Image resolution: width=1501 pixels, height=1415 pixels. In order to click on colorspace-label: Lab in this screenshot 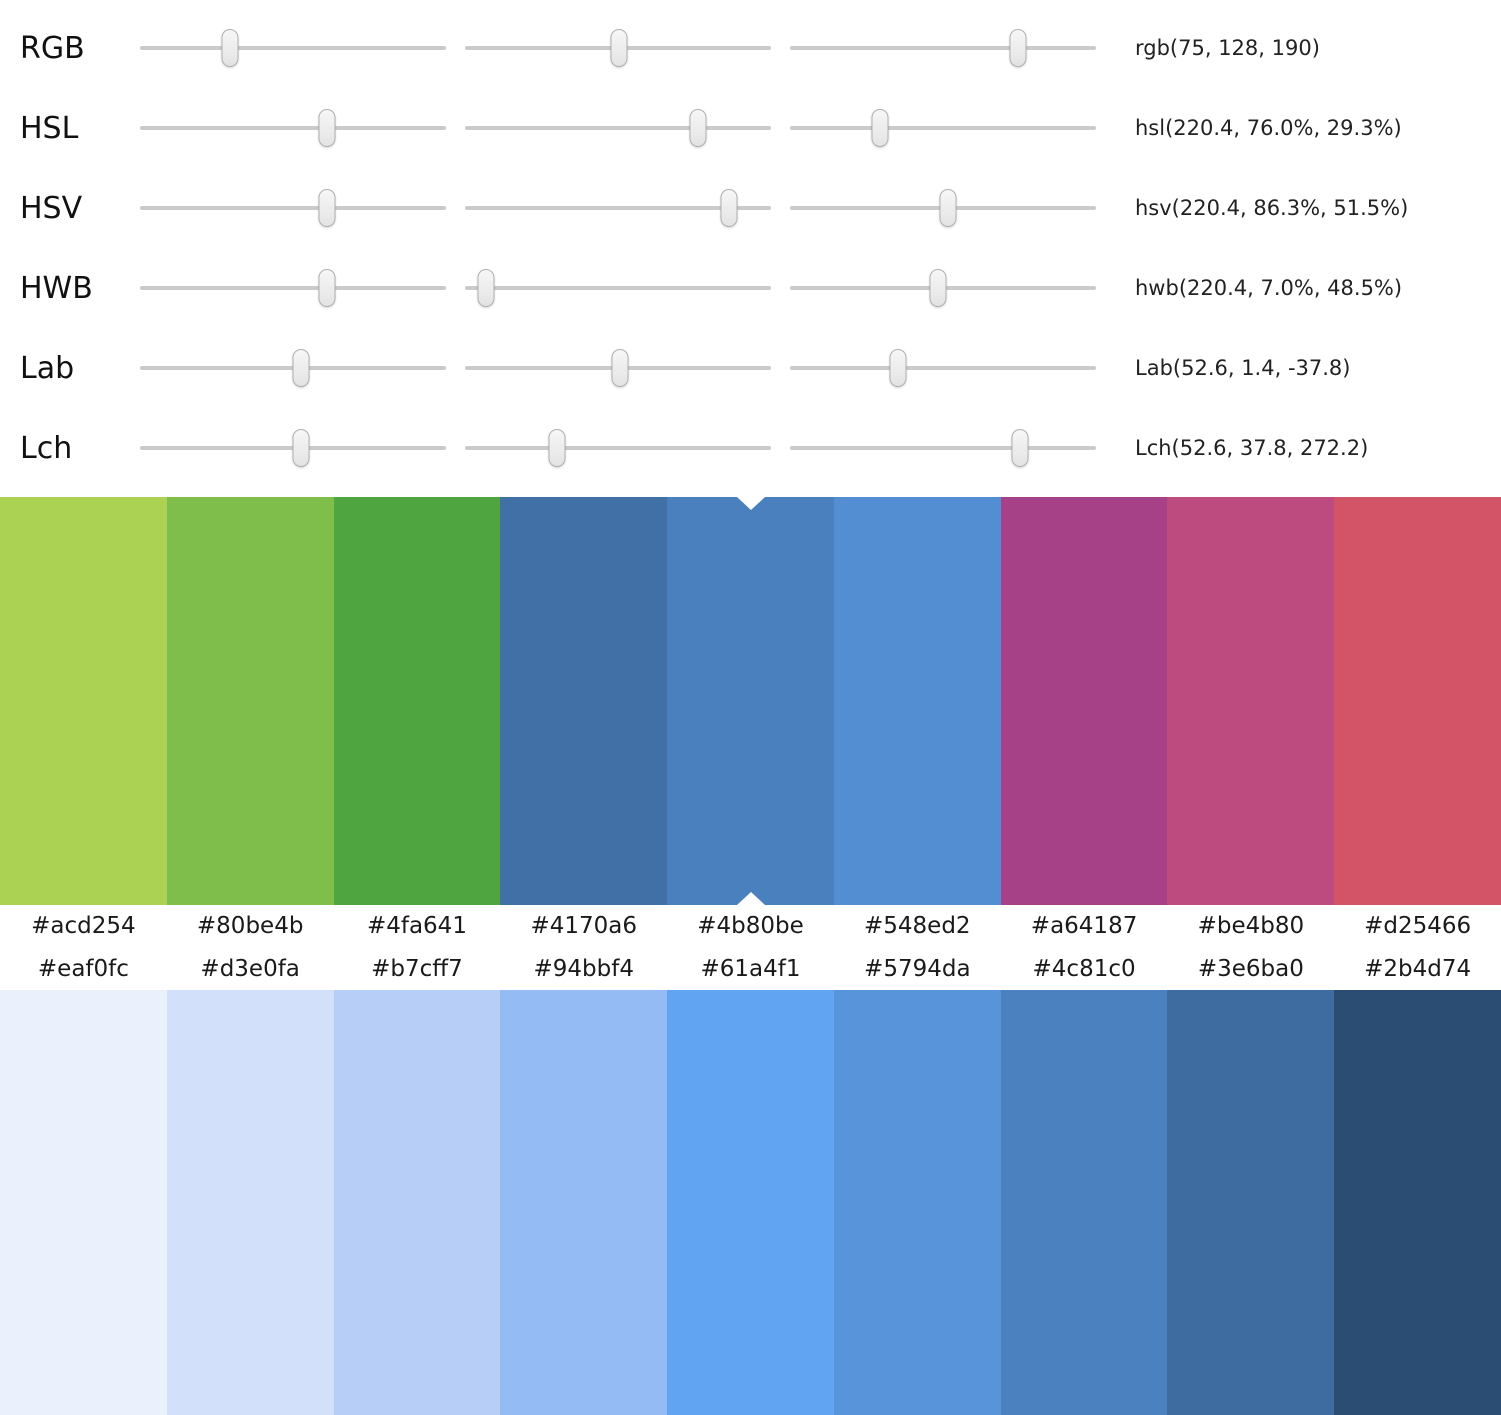, I will do `click(47, 368)`.